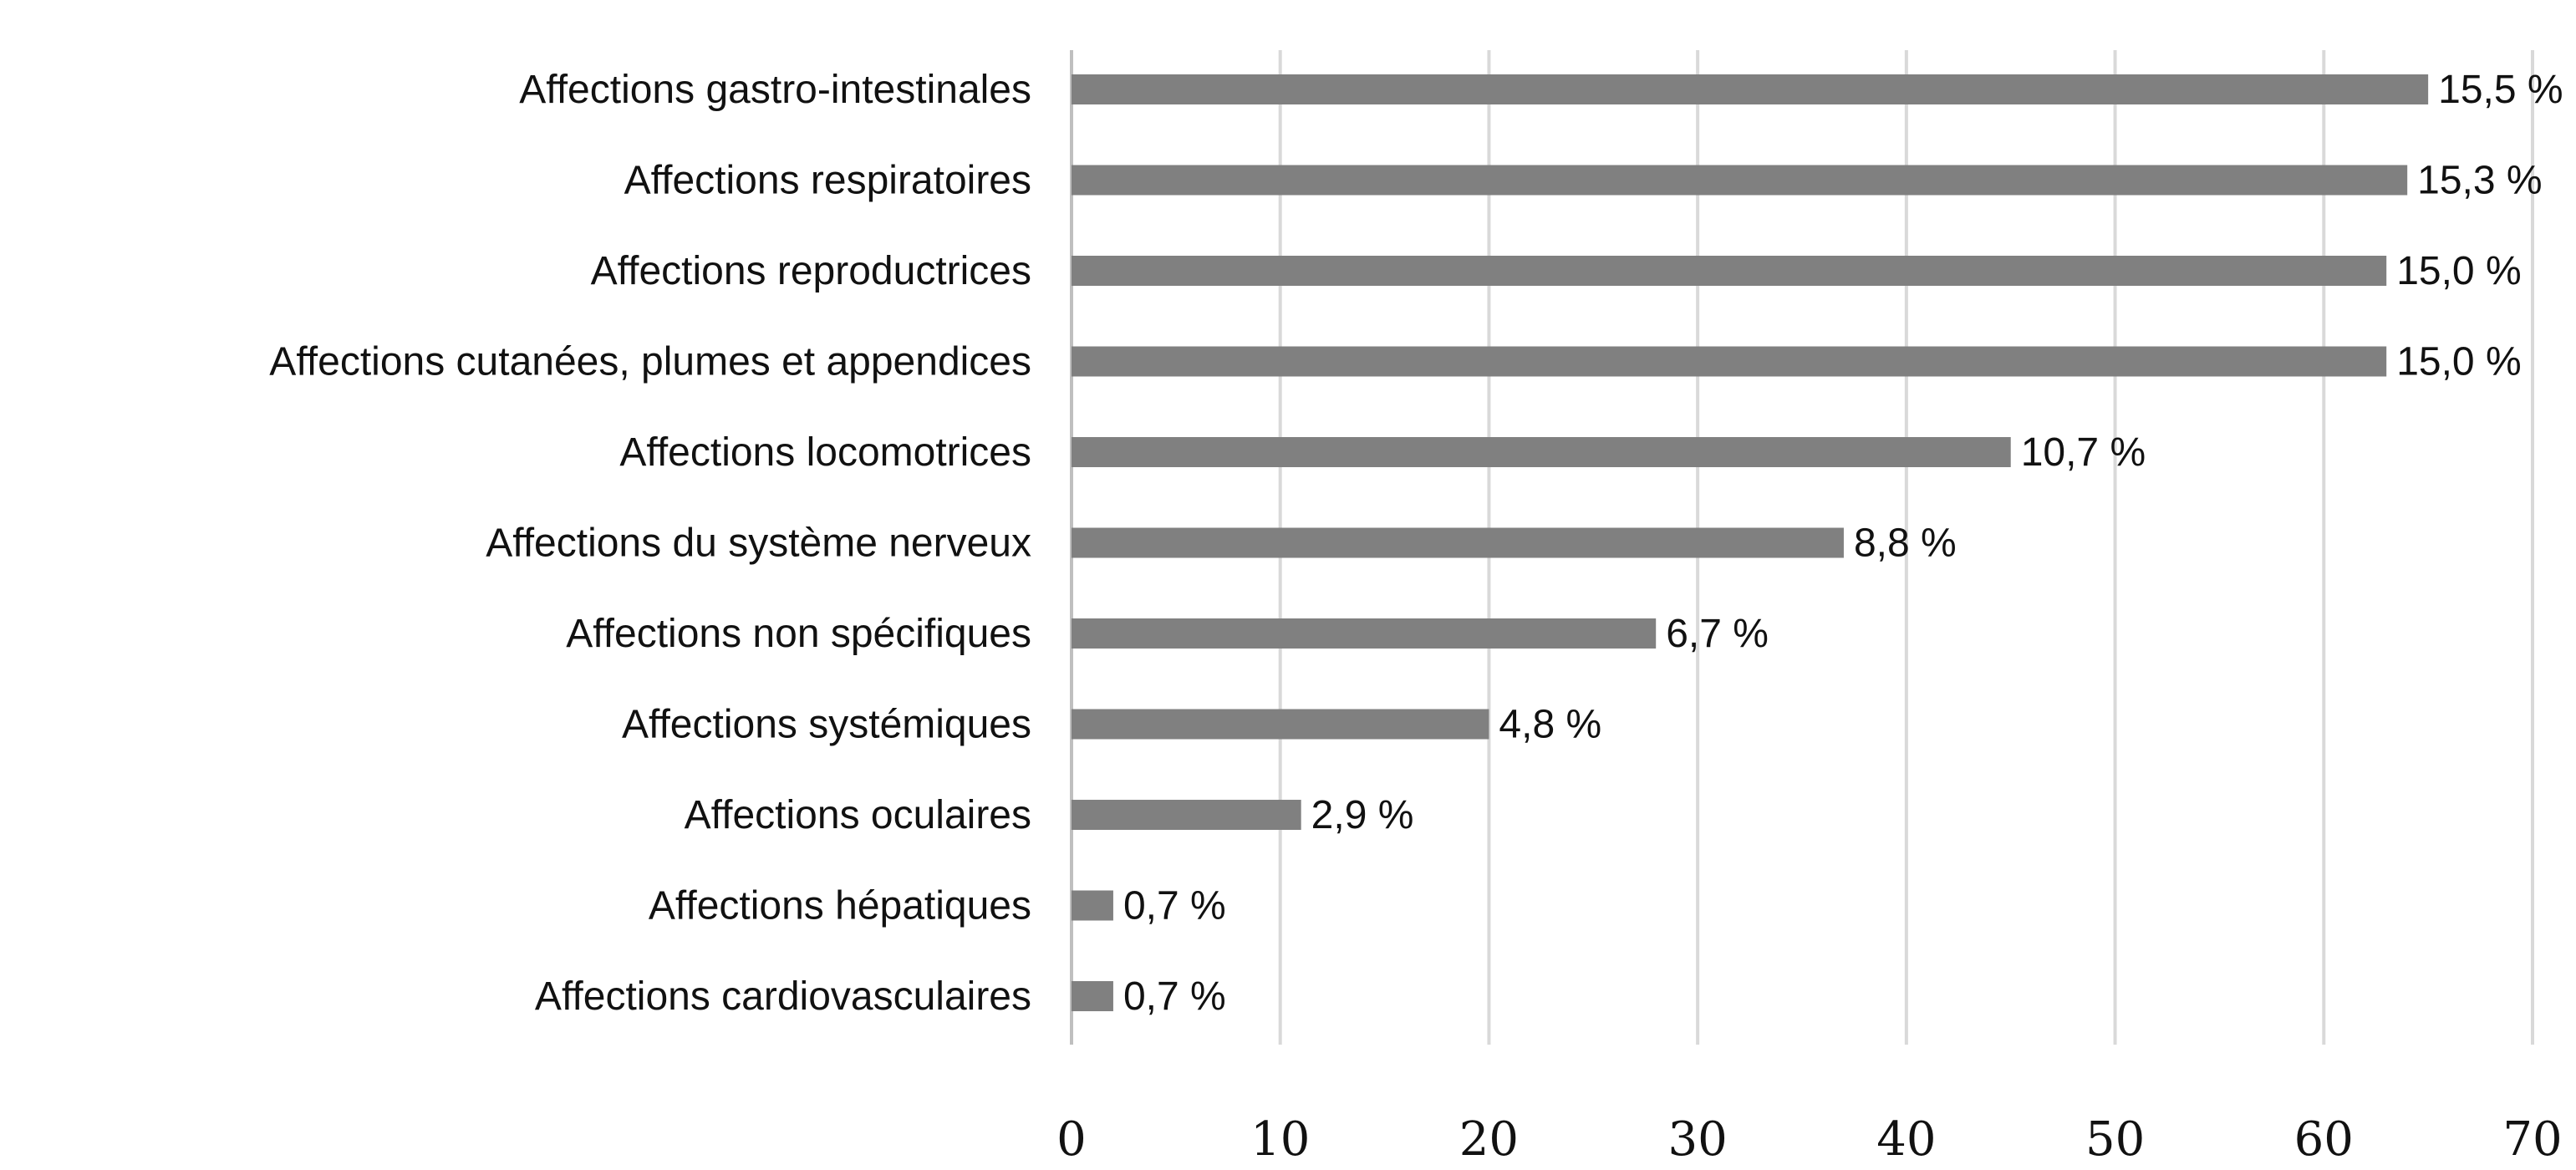 Image resolution: width=2576 pixels, height=1170 pixels. Describe the element at coordinates (826, 725) in the screenshot. I see `category-label: Affections systémiques` at that location.